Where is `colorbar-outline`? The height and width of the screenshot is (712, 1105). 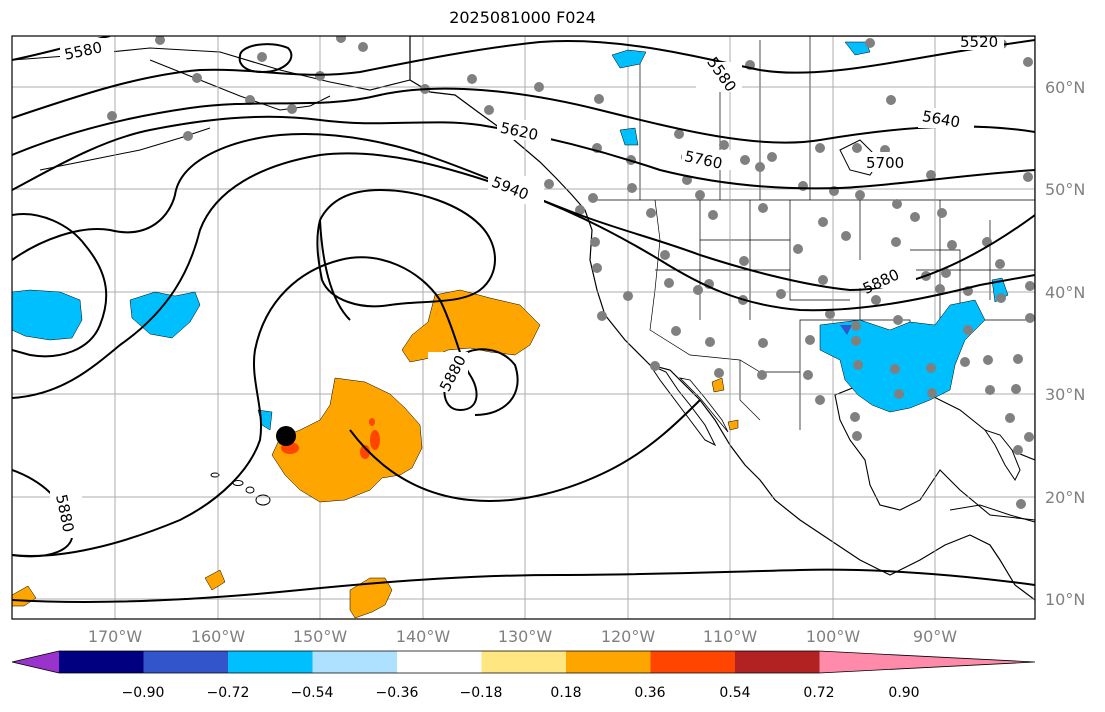 colorbar-outline is located at coordinates (523, 662).